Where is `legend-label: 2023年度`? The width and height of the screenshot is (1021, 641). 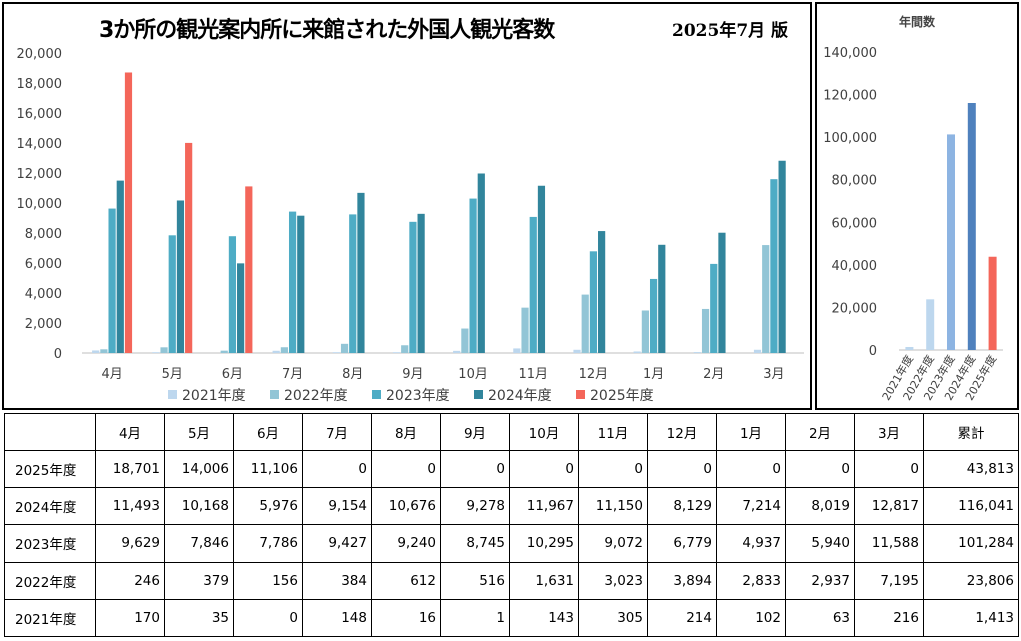 legend-label: 2023年度 is located at coordinates (418, 396).